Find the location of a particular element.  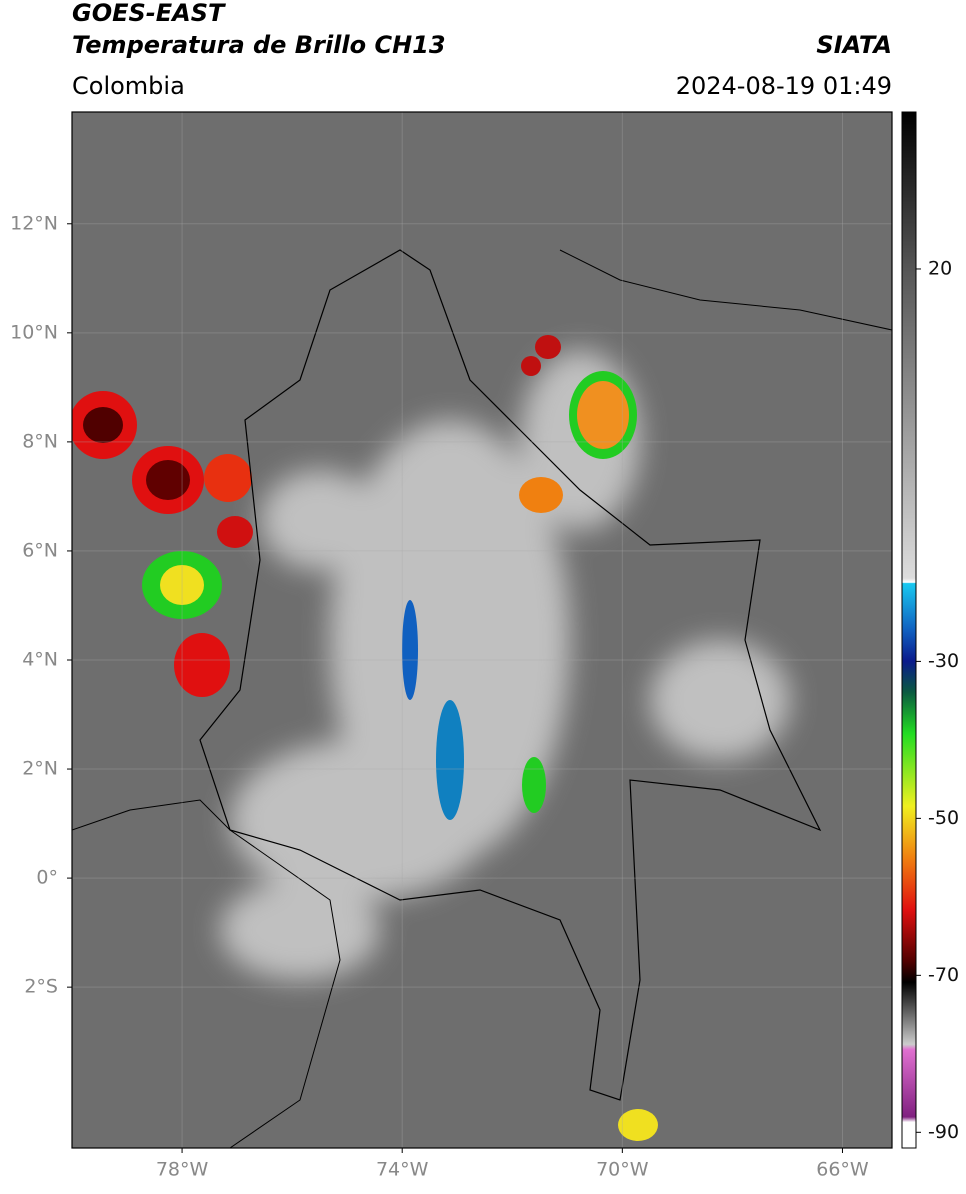

colorbar is located at coordinates (909, 630).